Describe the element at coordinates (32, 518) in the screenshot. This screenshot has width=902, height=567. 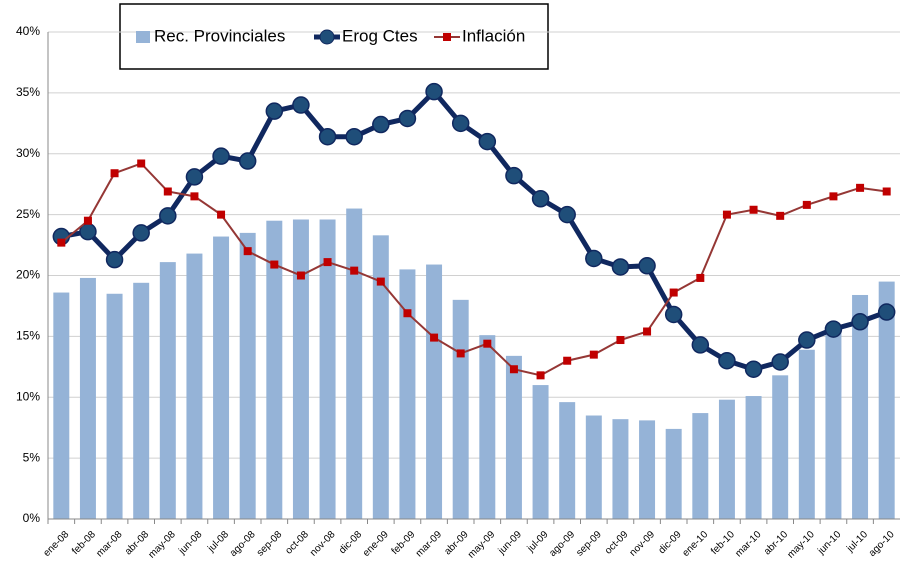
I see `y-tick-label: 0%` at that location.